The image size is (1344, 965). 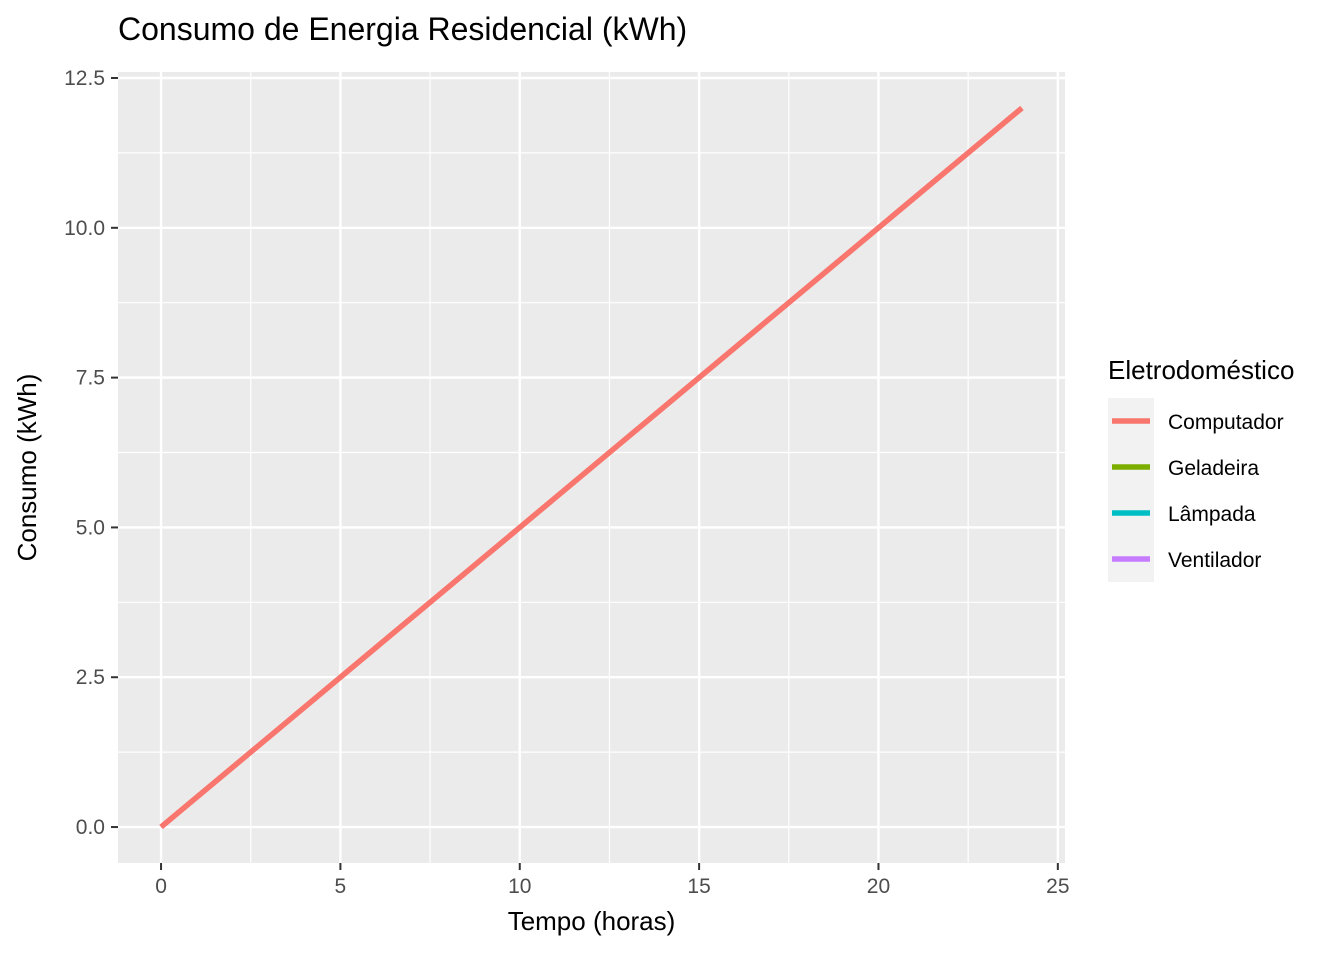 What do you see at coordinates (341, 886) in the screenshot?
I see `x-tick-label: 5` at bounding box center [341, 886].